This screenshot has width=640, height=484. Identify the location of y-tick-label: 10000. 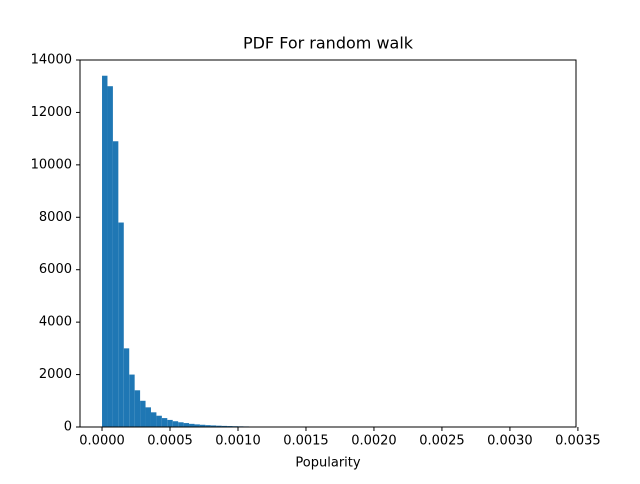
(51, 164).